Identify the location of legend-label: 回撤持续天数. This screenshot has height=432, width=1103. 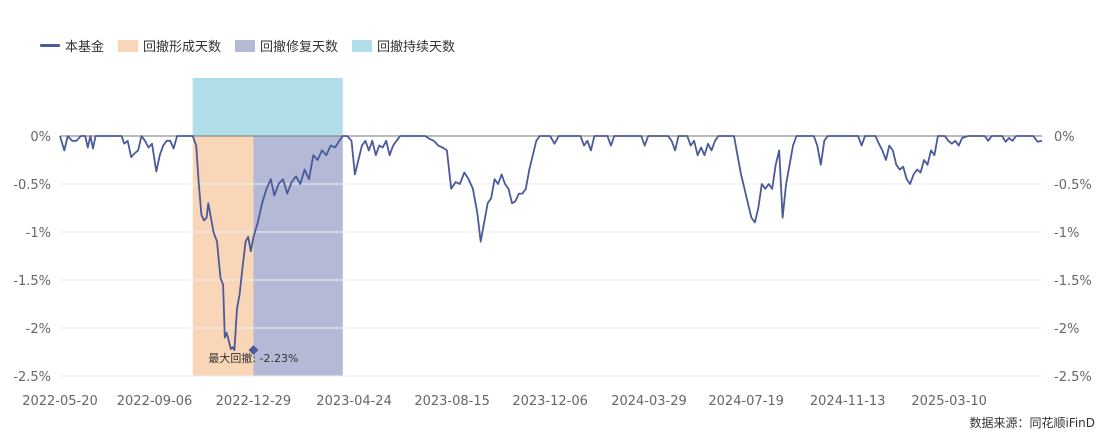
(416, 47).